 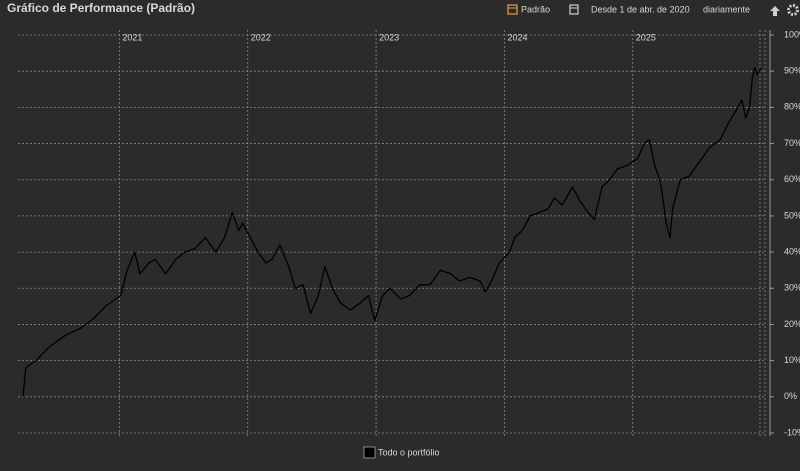 What do you see at coordinates (790, 396) in the screenshot?
I see `y-tick-label: 0%` at bounding box center [790, 396].